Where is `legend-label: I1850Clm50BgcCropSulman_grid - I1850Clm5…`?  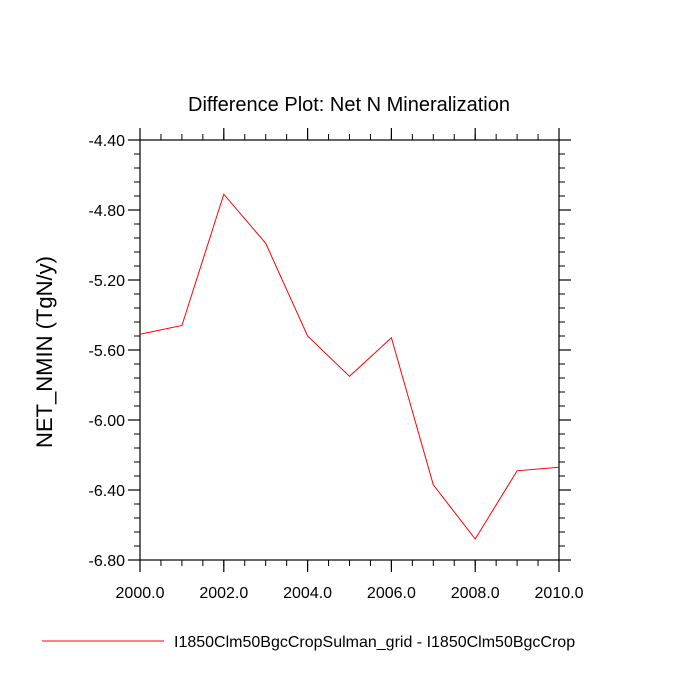 legend-label: I1850Clm50BgcCropSulman_grid - I1850Clm5… is located at coordinates (374, 642).